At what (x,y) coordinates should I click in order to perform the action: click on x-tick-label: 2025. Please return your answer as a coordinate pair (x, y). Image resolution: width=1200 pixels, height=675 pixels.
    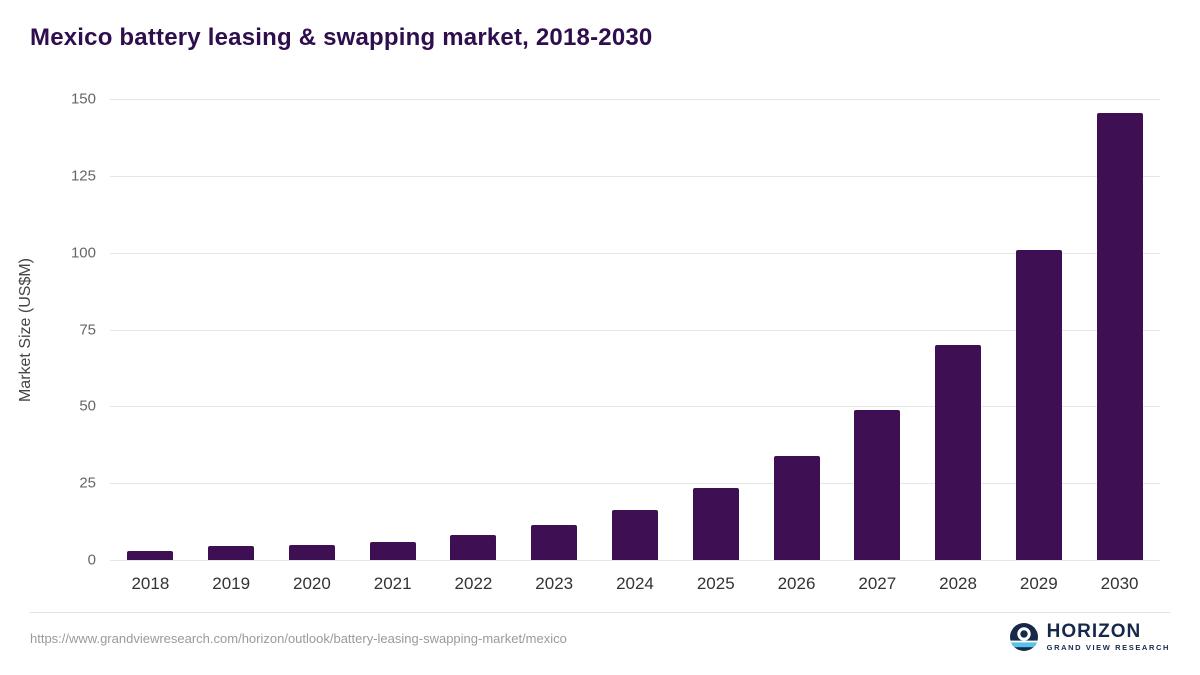
    Looking at the image, I should click on (715, 583).